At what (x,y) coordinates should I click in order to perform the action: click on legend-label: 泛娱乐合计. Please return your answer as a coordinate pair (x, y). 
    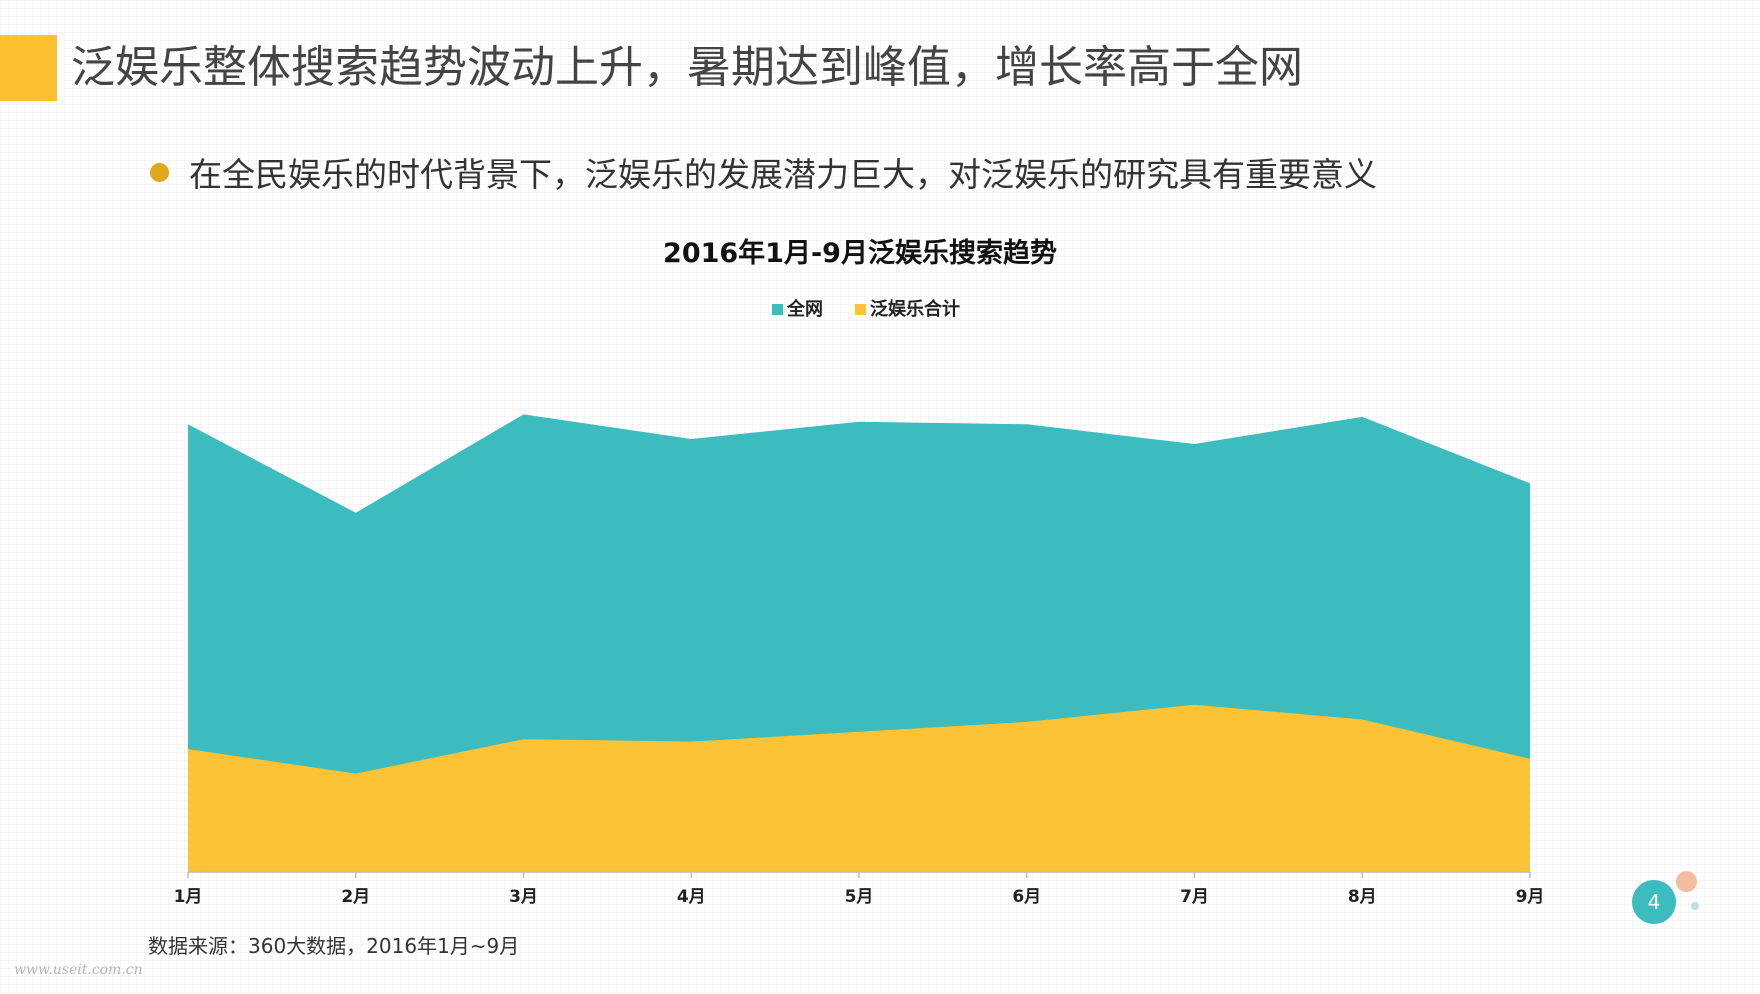
    Looking at the image, I should click on (915, 309).